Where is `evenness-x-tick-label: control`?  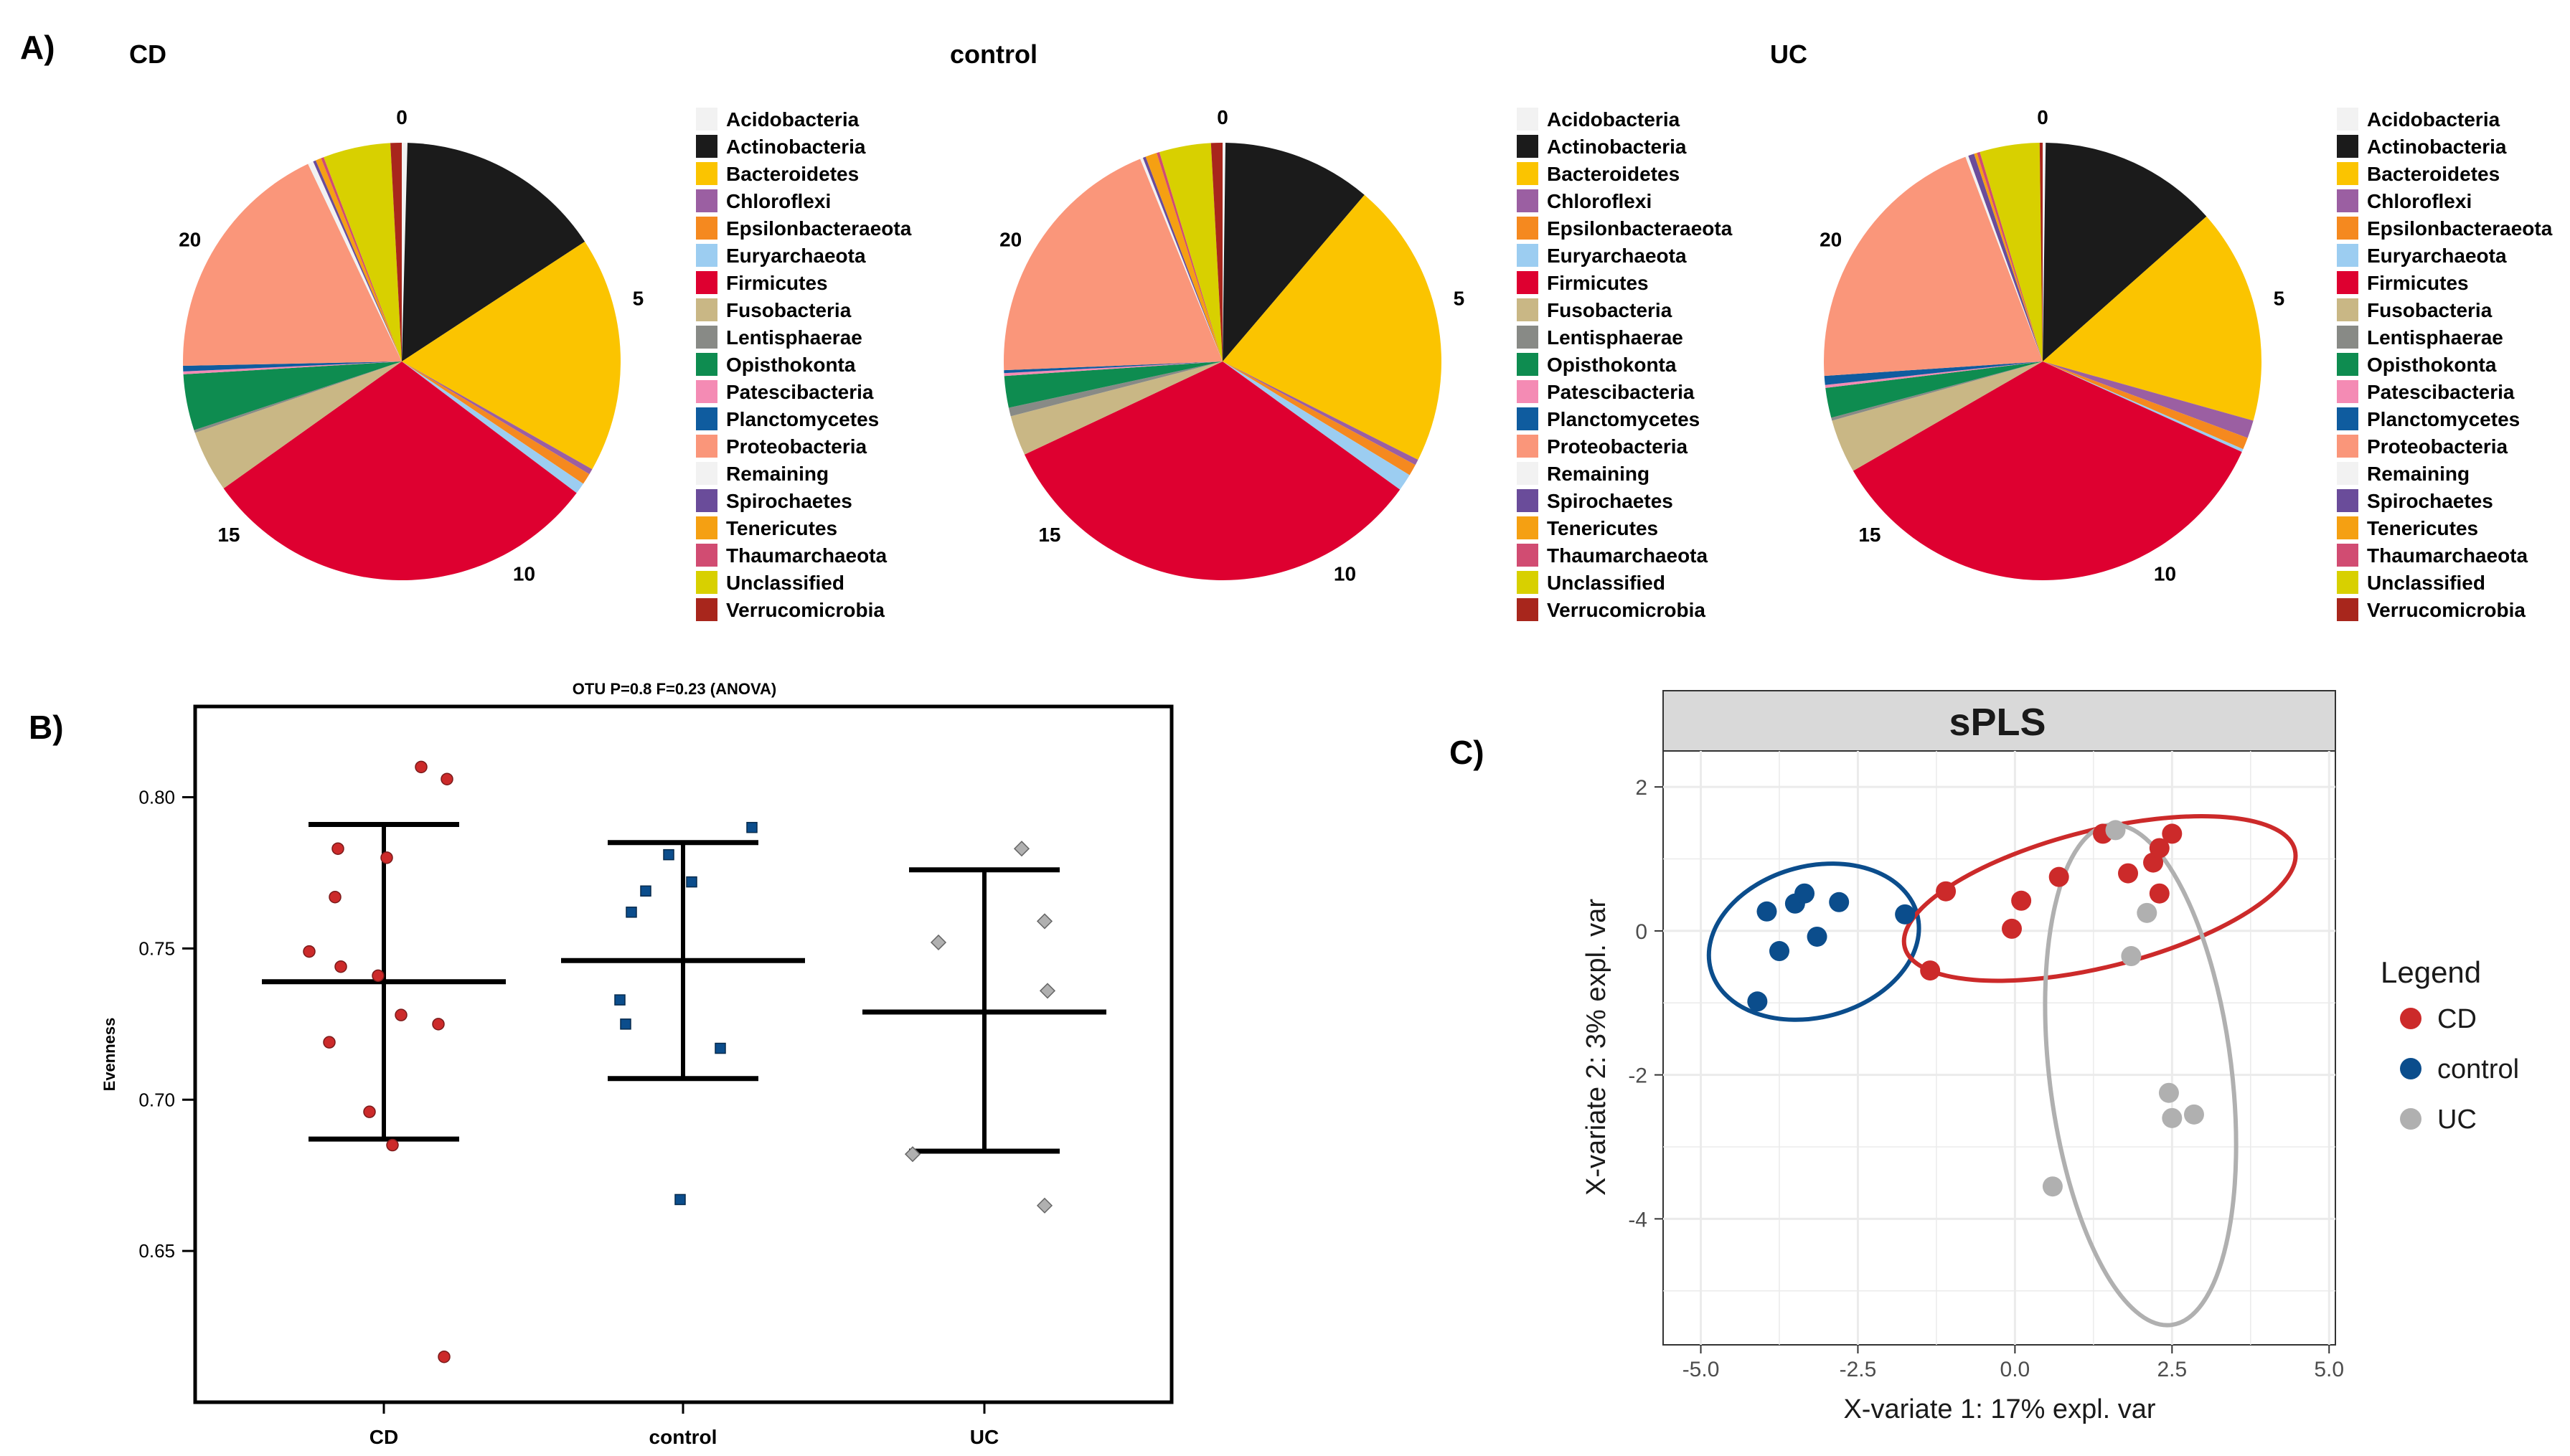 evenness-x-tick-label: control is located at coordinates (683, 1437).